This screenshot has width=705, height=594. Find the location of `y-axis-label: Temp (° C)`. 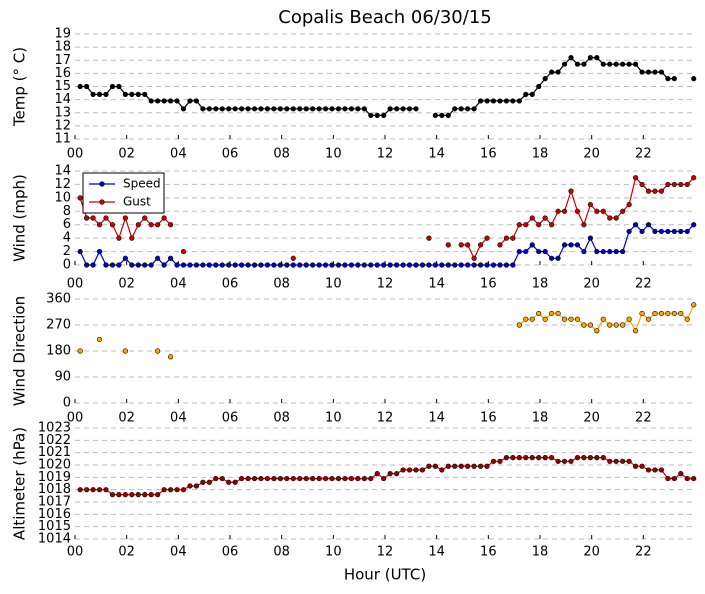

y-axis-label: Temp (° C) is located at coordinates (20, 87).